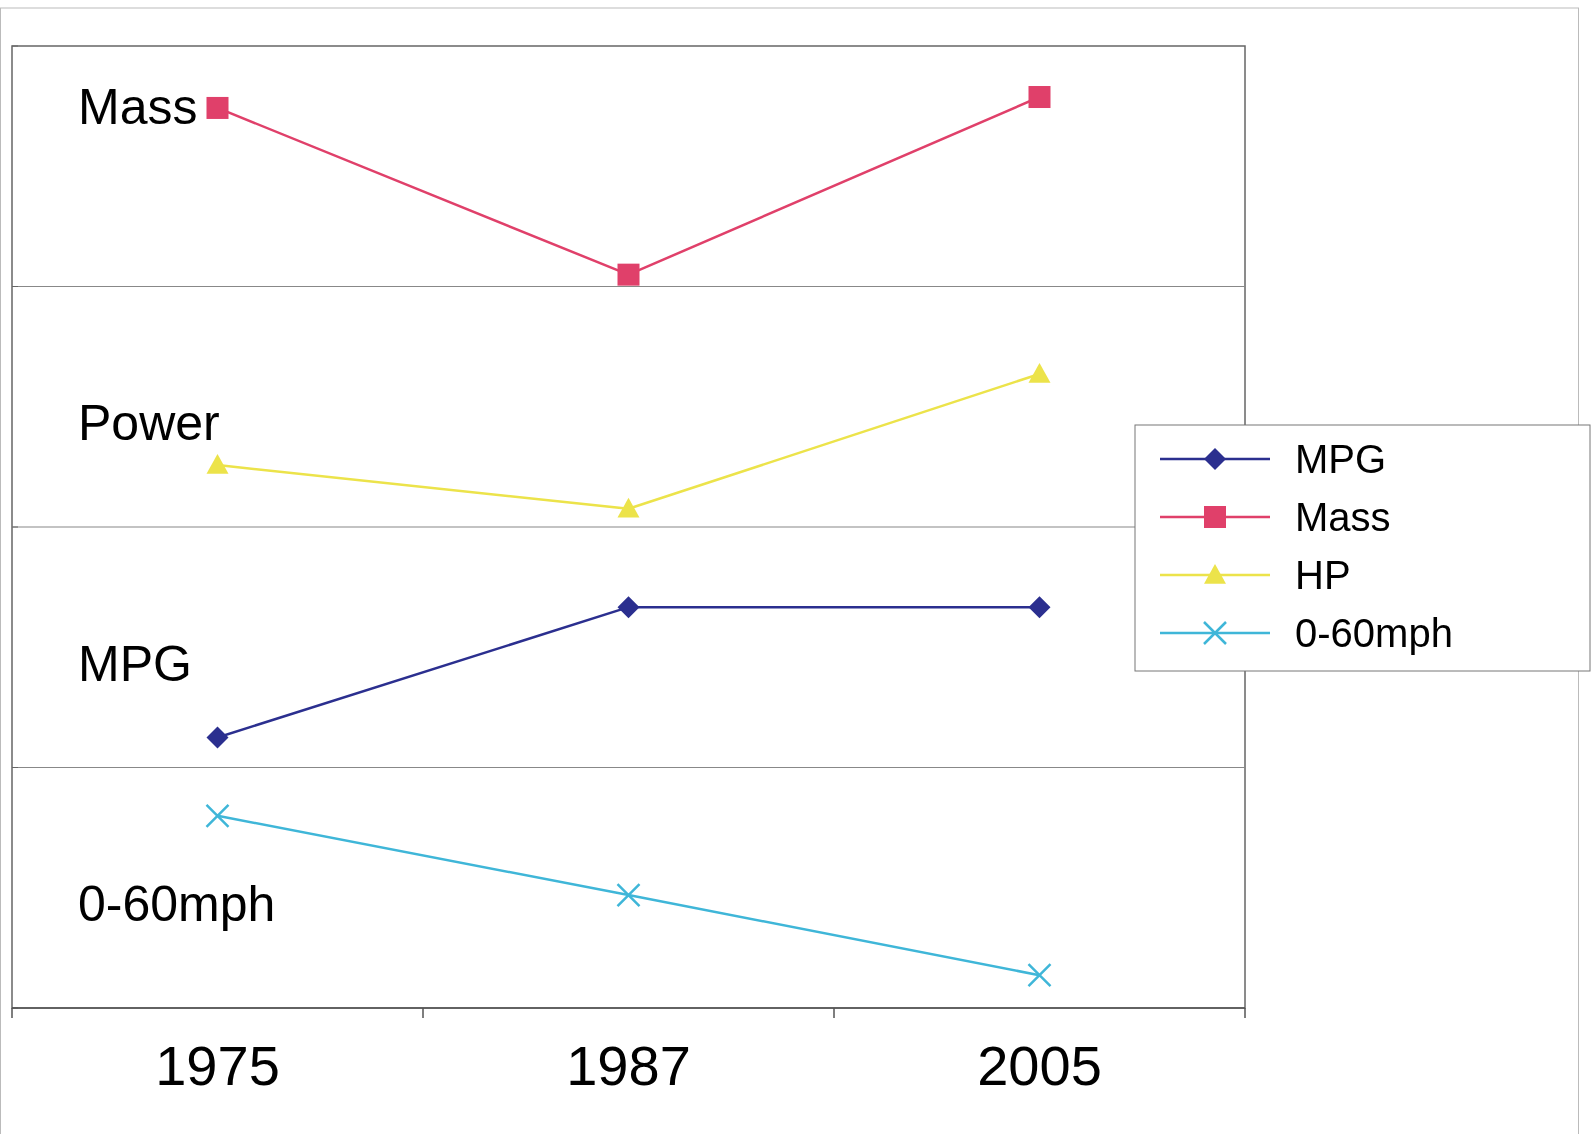  I want to click on x-tick-label: 1987, so click(628, 1065).